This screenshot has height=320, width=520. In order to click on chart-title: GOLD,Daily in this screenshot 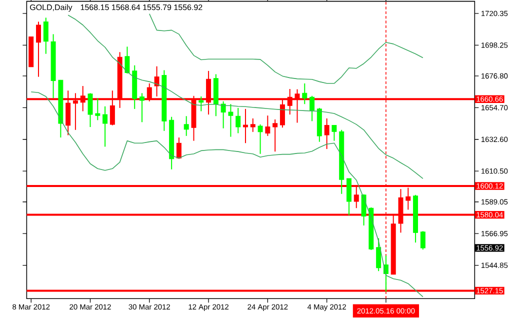, I will do `click(51, 8)`.